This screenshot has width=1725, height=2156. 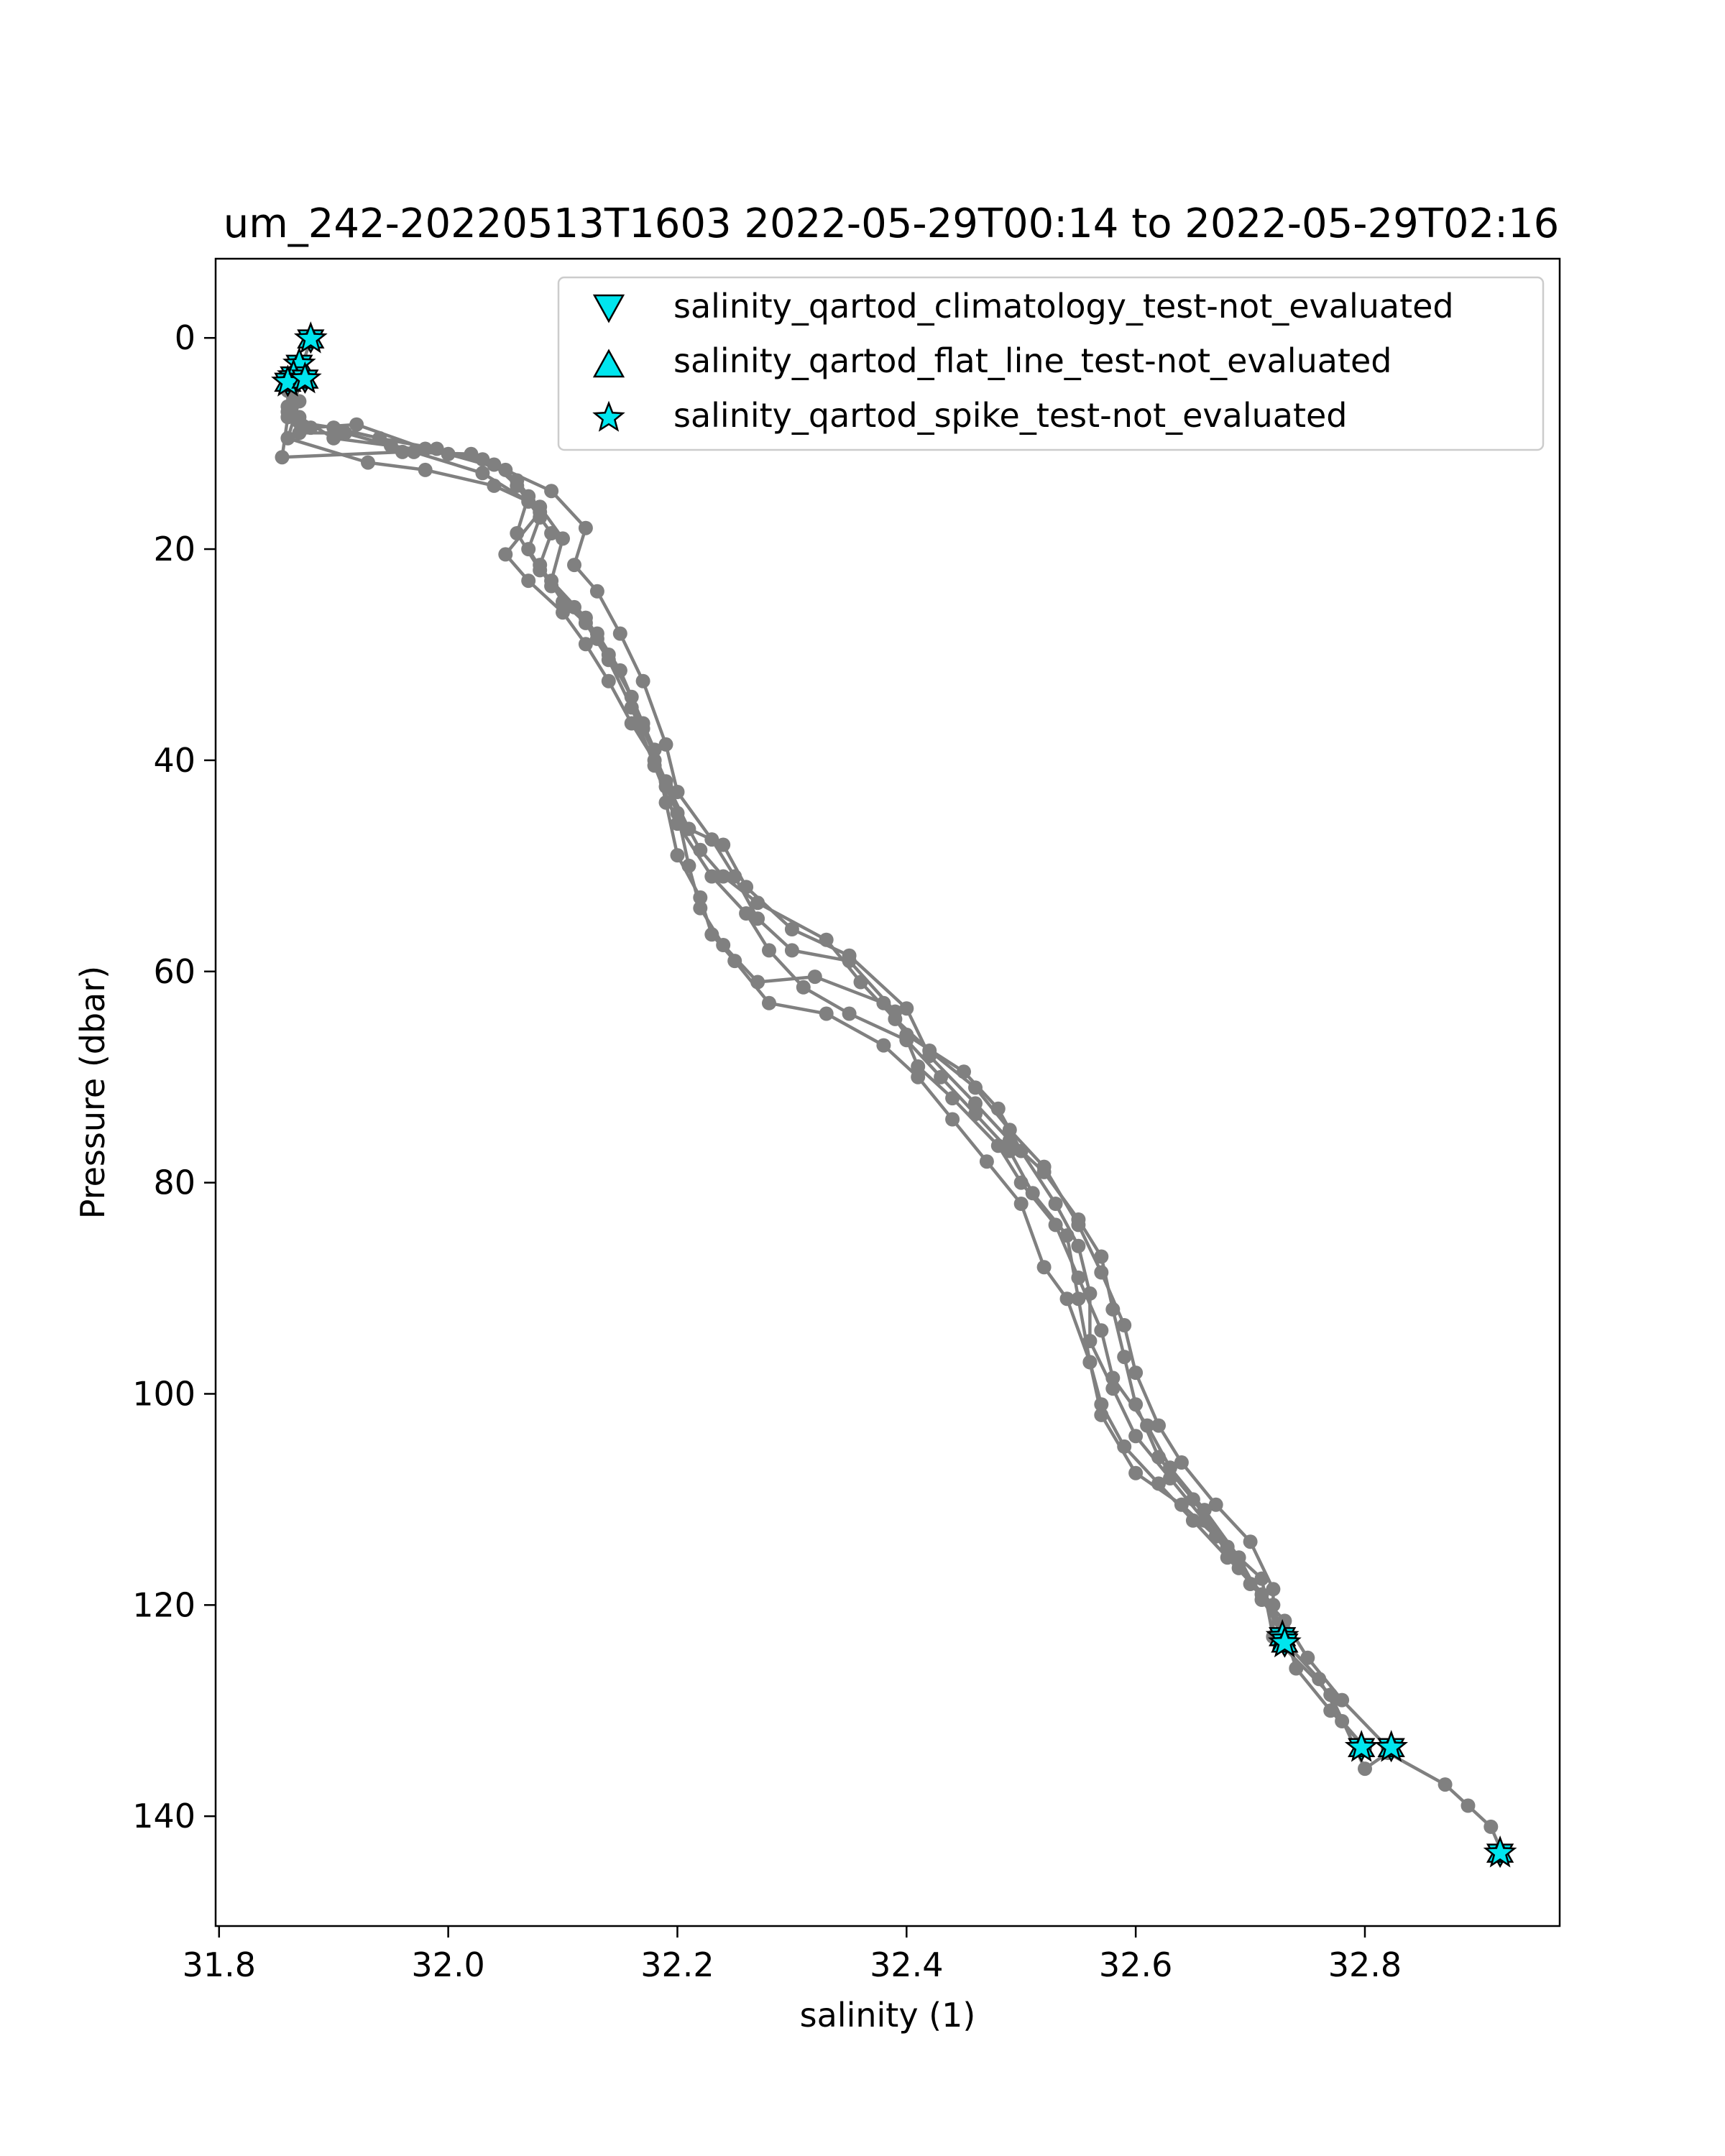 I want to click on star-icon, so click(x=608, y=416).